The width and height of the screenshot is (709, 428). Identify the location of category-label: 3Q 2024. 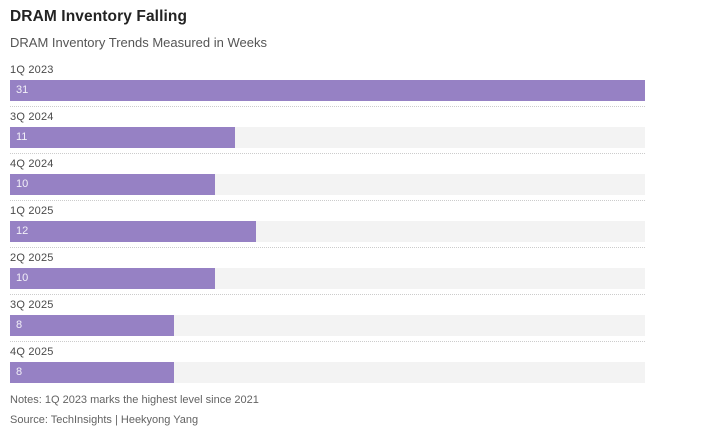
(32, 117).